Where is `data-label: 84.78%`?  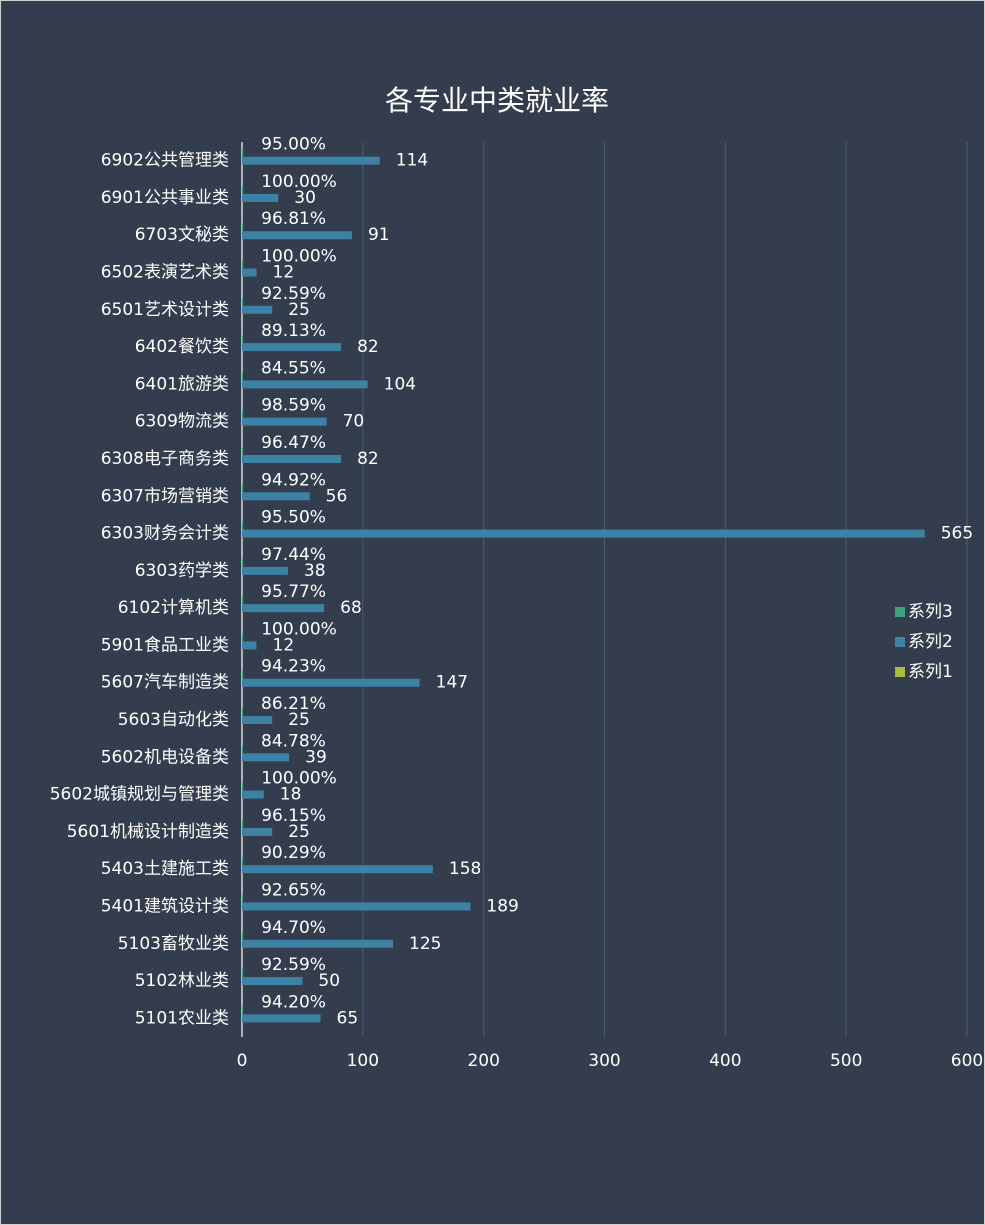 data-label: 84.78% is located at coordinates (293, 741).